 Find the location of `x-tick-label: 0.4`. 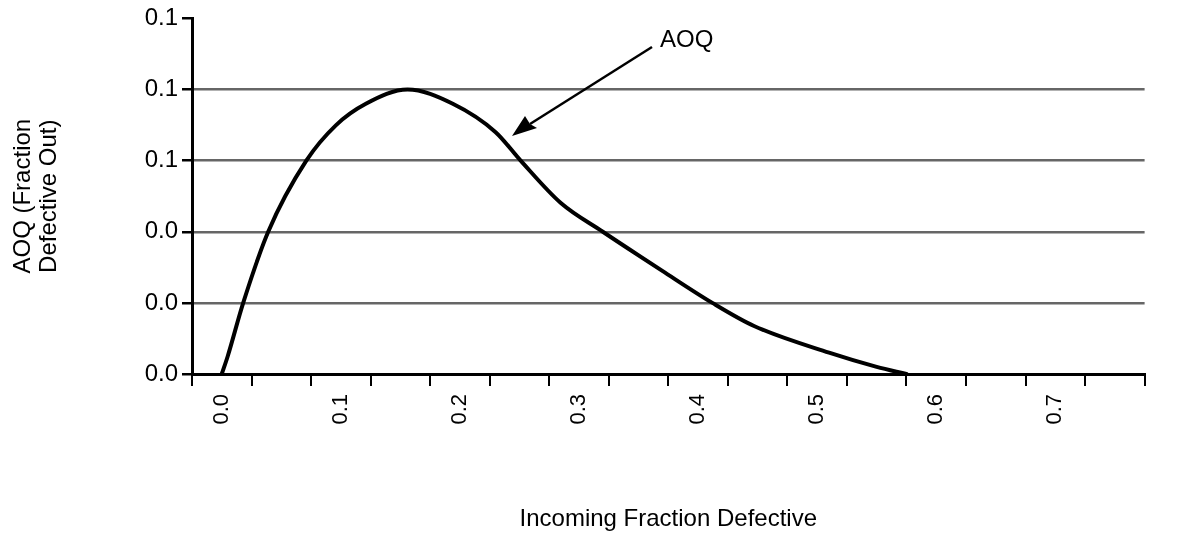

x-tick-label: 0.4 is located at coordinates (697, 409).